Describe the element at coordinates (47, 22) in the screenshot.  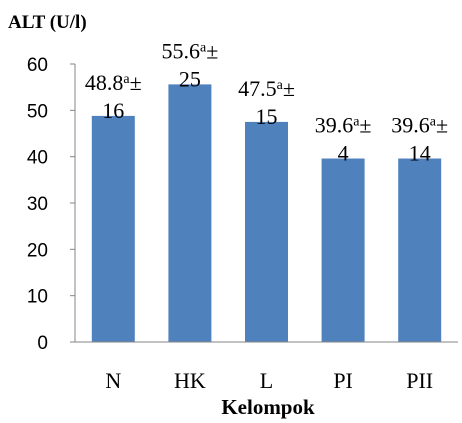
I see `y-axis-title: ALT (U/l)` at that location.